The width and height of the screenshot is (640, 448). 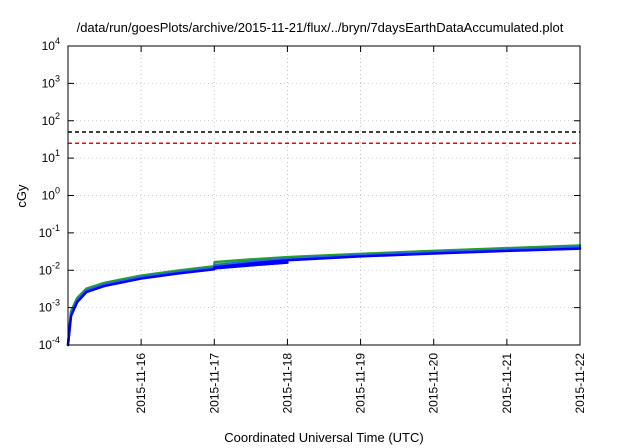 I want to click on y-tick-label: 10⁴, so click(x=51, y=44).